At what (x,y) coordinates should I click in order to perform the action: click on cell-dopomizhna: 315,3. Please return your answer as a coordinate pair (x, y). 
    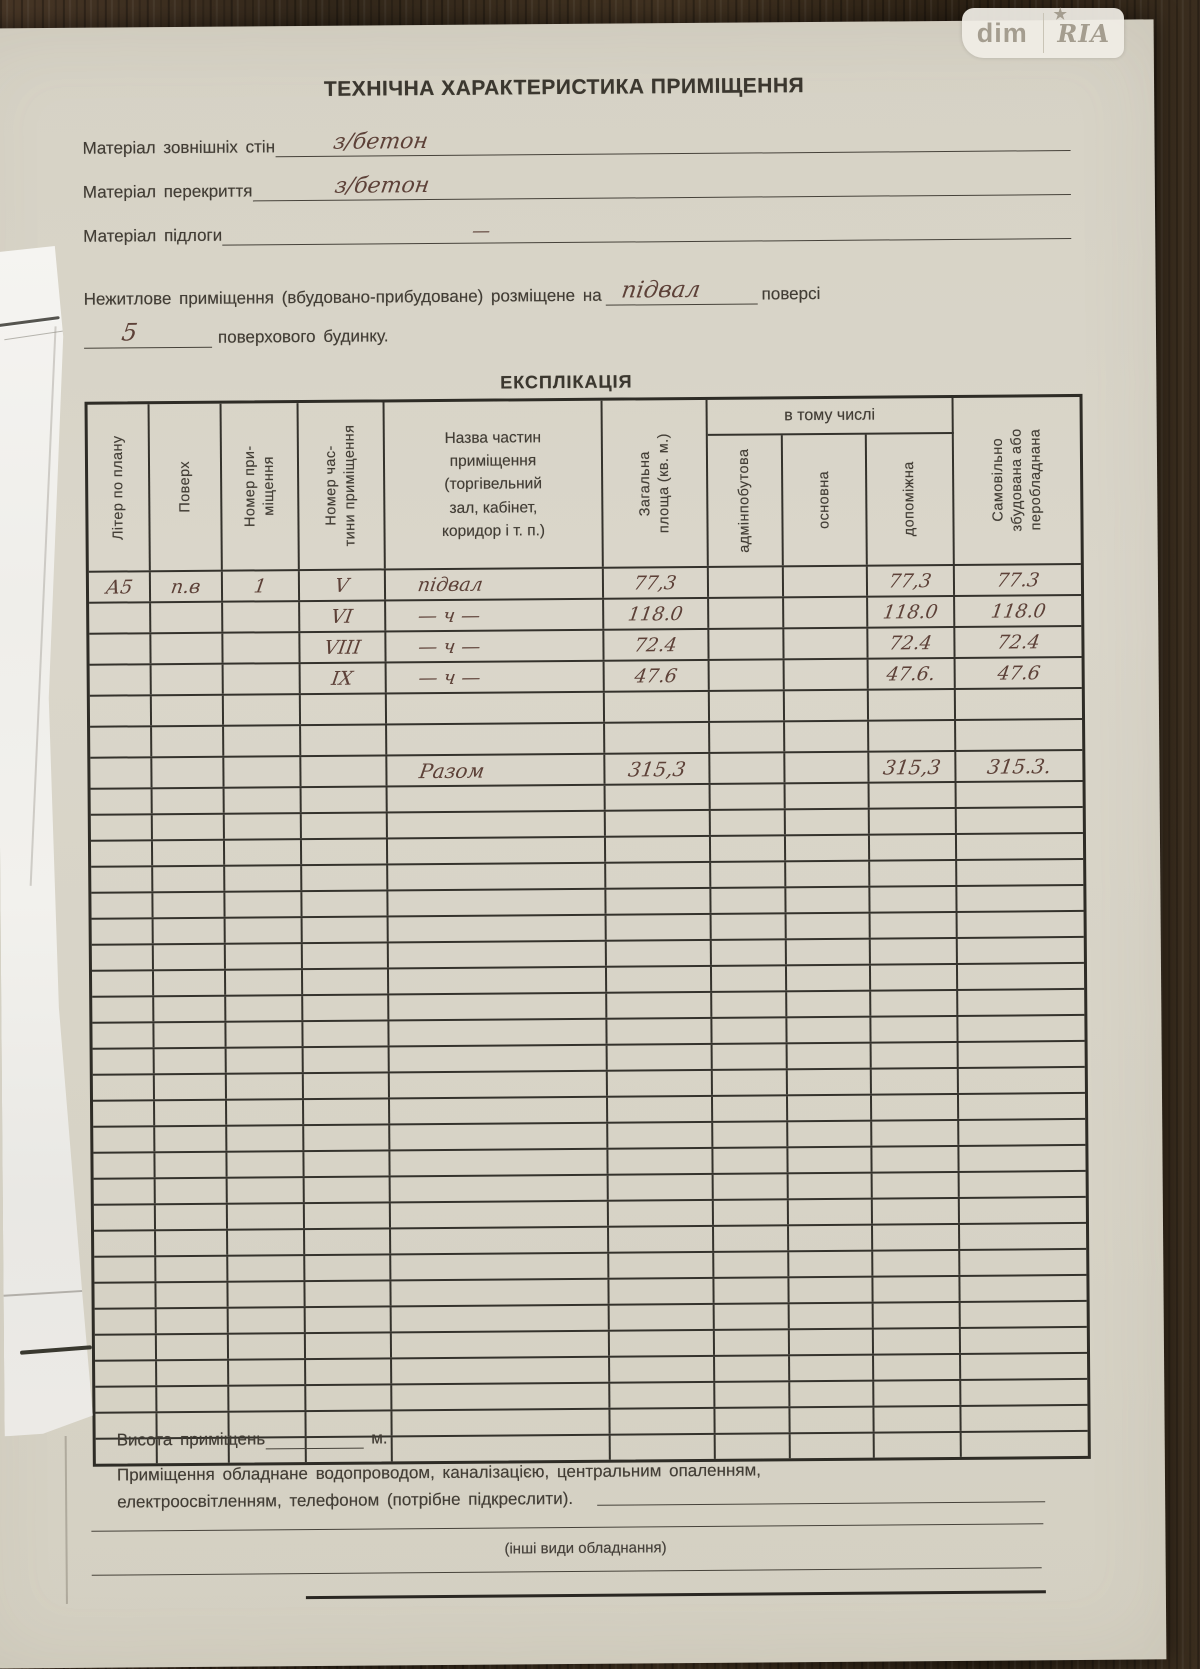
    Looking at the image, I should click on (913, 766).